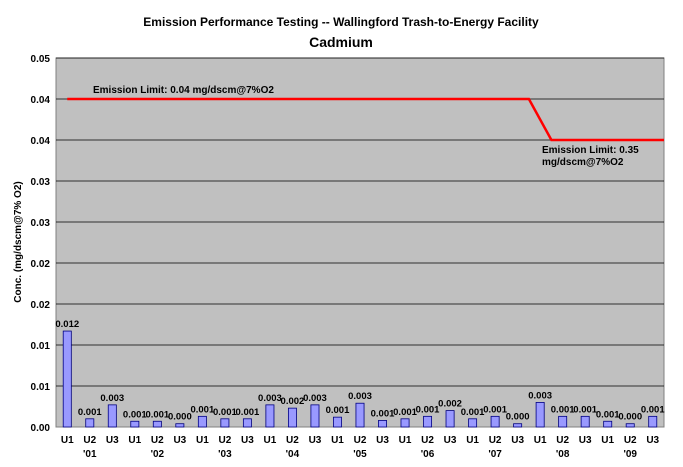 Image resolution: width=683 pixels, height=467 pixels. I want to click on y-axis-label: Conc. (mg/dscm@7% O2), so click(18, 241).